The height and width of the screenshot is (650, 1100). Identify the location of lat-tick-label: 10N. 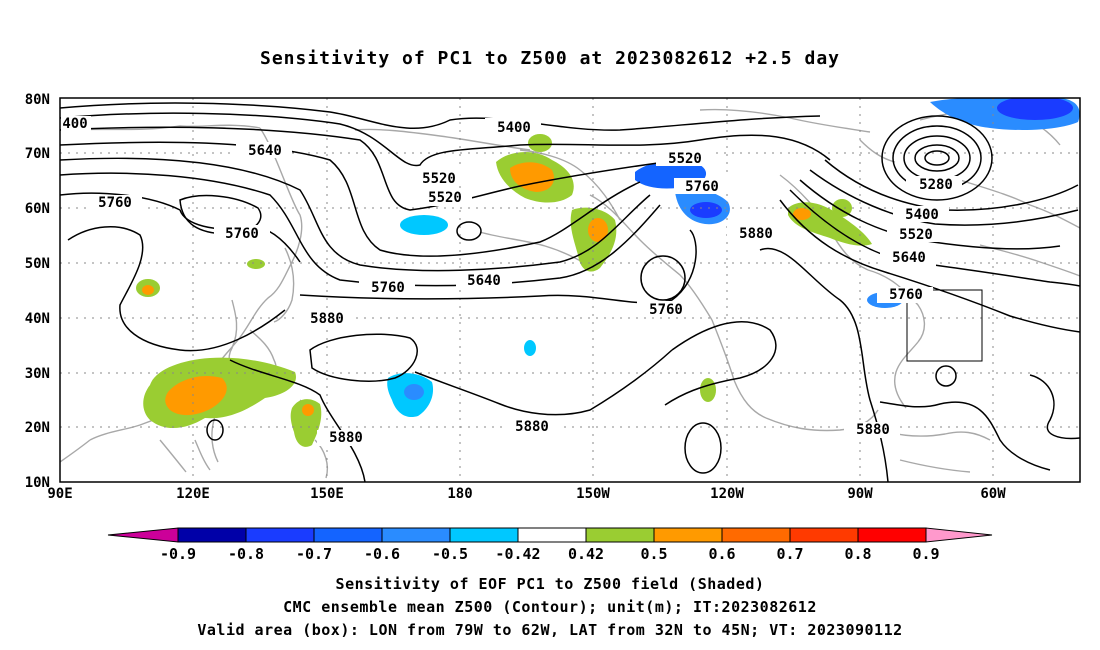
(37, 483).